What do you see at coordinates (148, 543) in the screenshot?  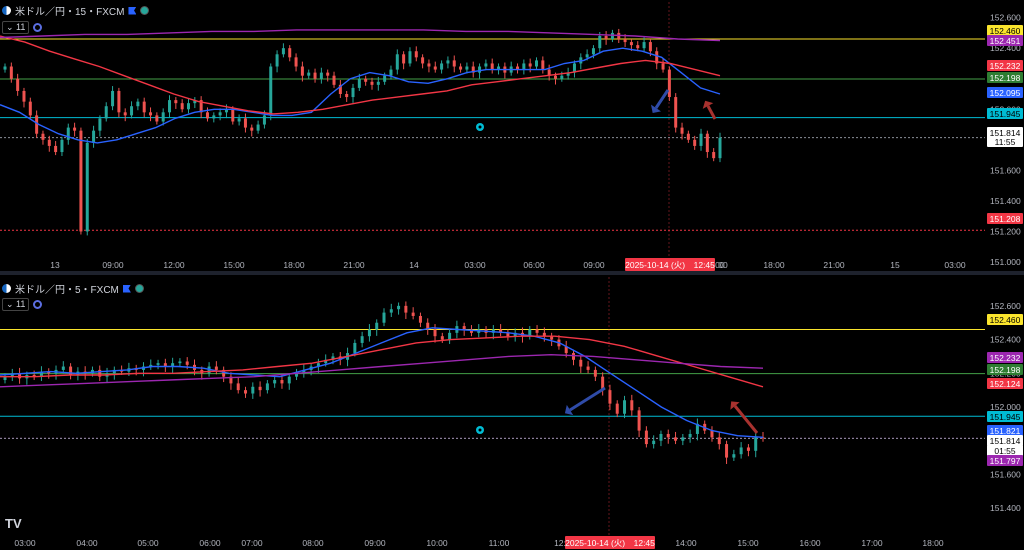 I see `time-axis-tick: 05:00` at bounding box center [148, 543].